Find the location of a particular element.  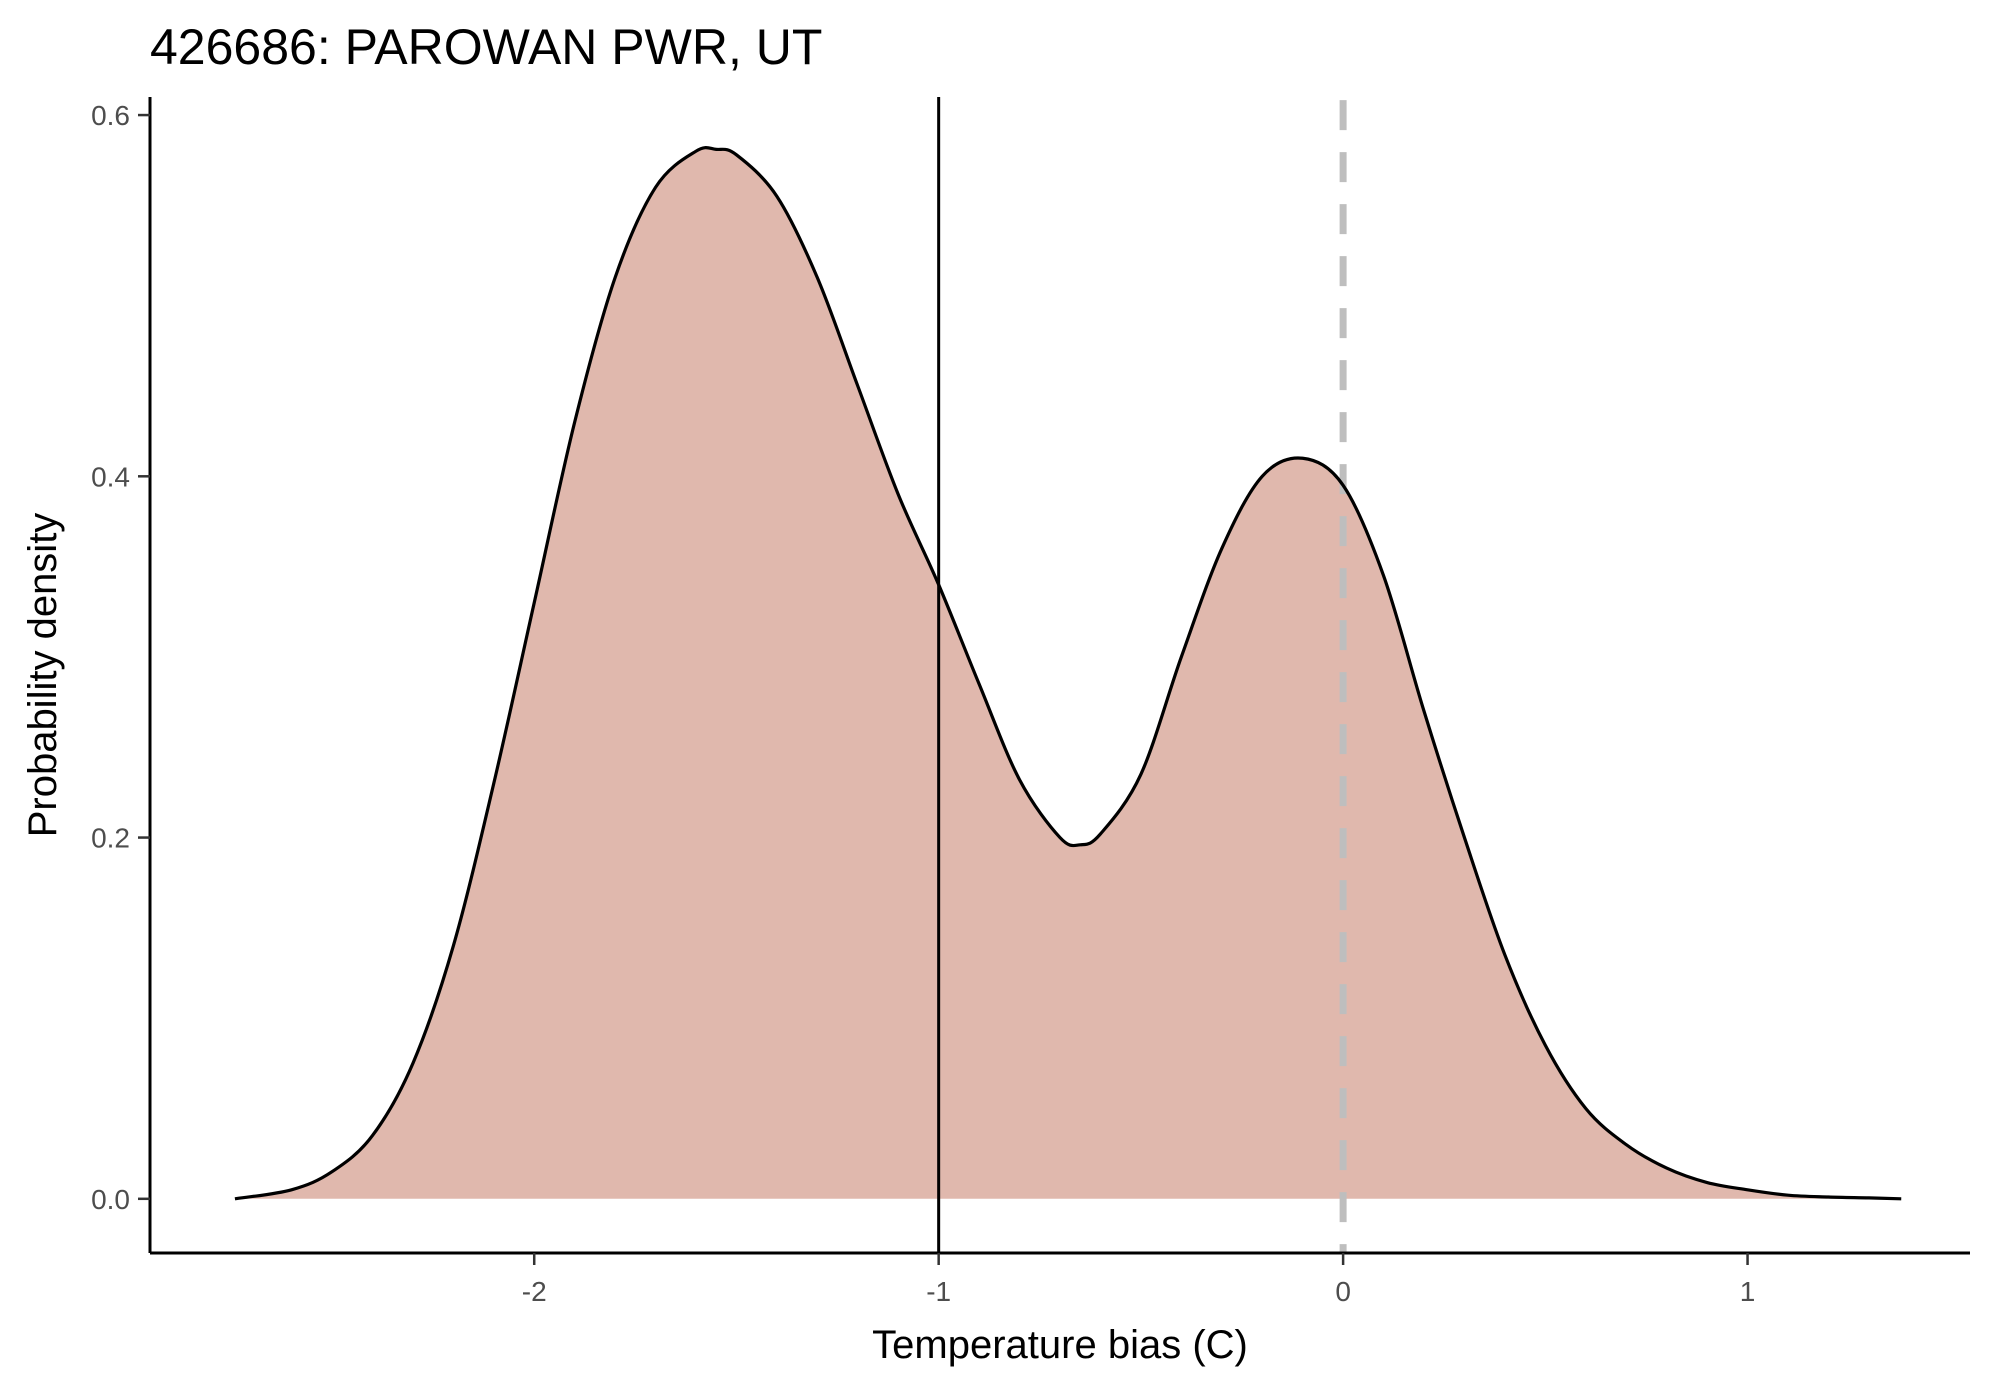

y-axis-title: Probability density is located at coordinates (43, 675).